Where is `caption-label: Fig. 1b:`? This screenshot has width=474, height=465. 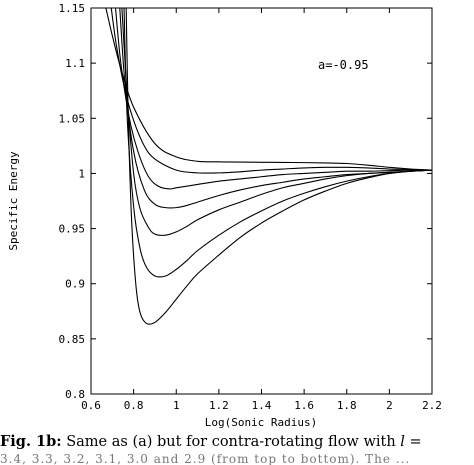 caption-label: Fig. 1b: is located at coordinates (31, 441).